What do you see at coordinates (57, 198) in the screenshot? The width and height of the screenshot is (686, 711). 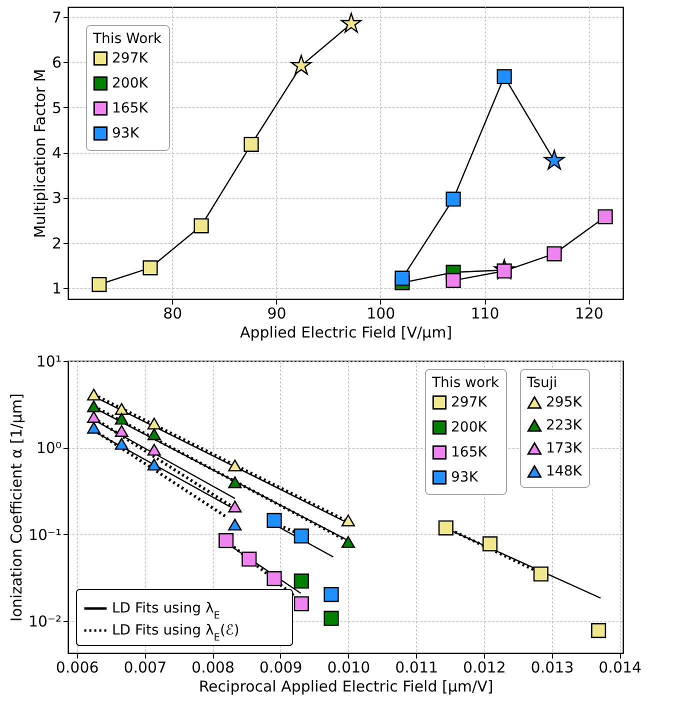 I see `y-tick-label: 3` at bounding box center [57, 198].